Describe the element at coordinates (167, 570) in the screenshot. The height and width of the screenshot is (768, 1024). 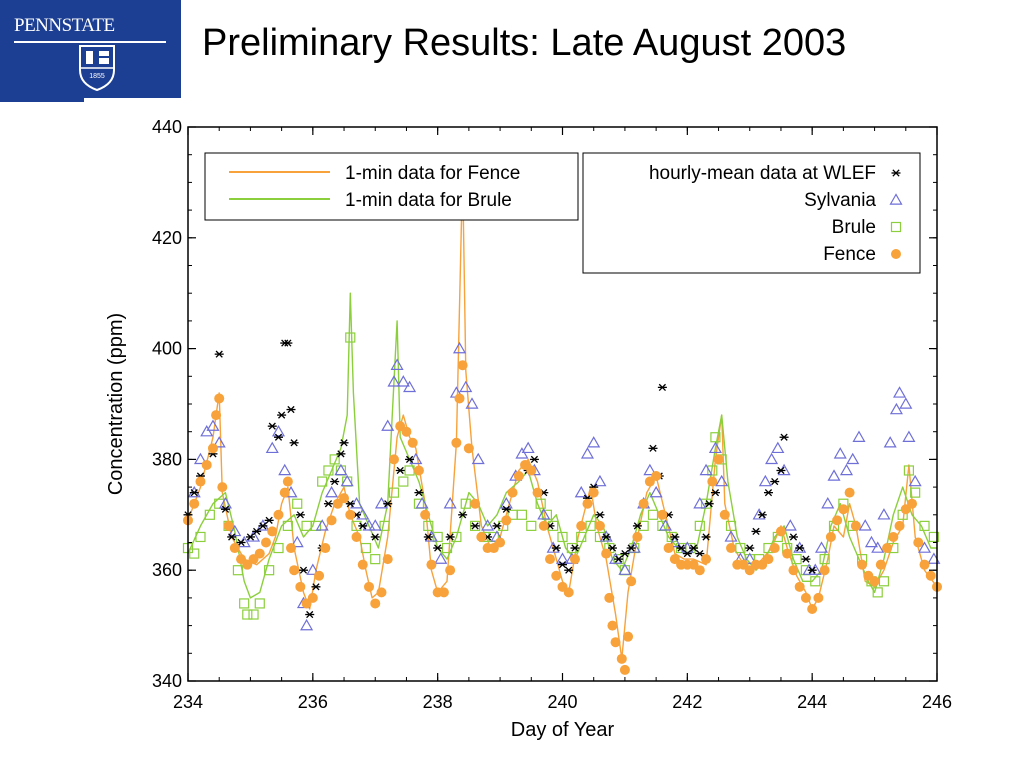
I see `y-tick-label: 360` at that location.